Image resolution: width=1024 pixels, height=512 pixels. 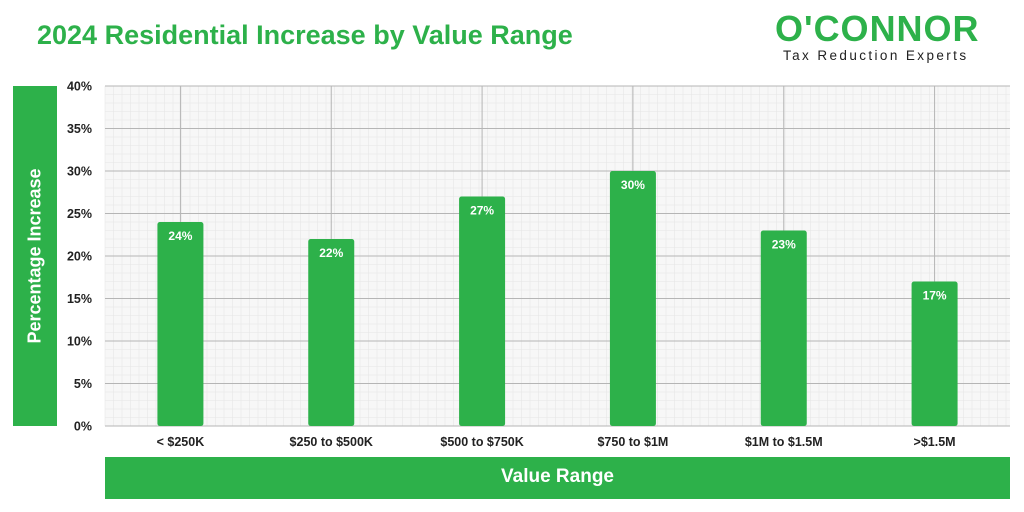 I want to click on y-tick-label: 15%, so click(x=79, y=299).